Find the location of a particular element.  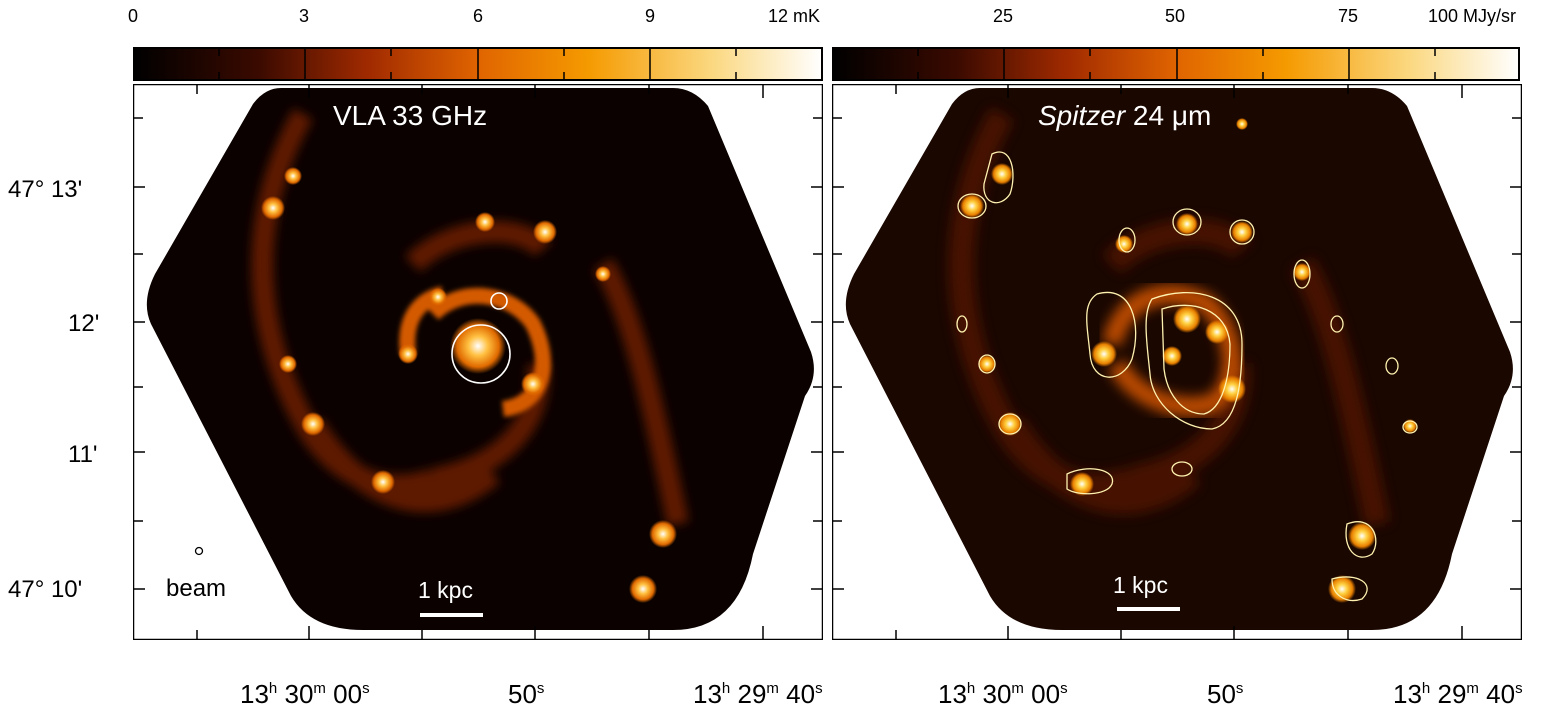

beam-label: beam is located at coordinates (196, 588).